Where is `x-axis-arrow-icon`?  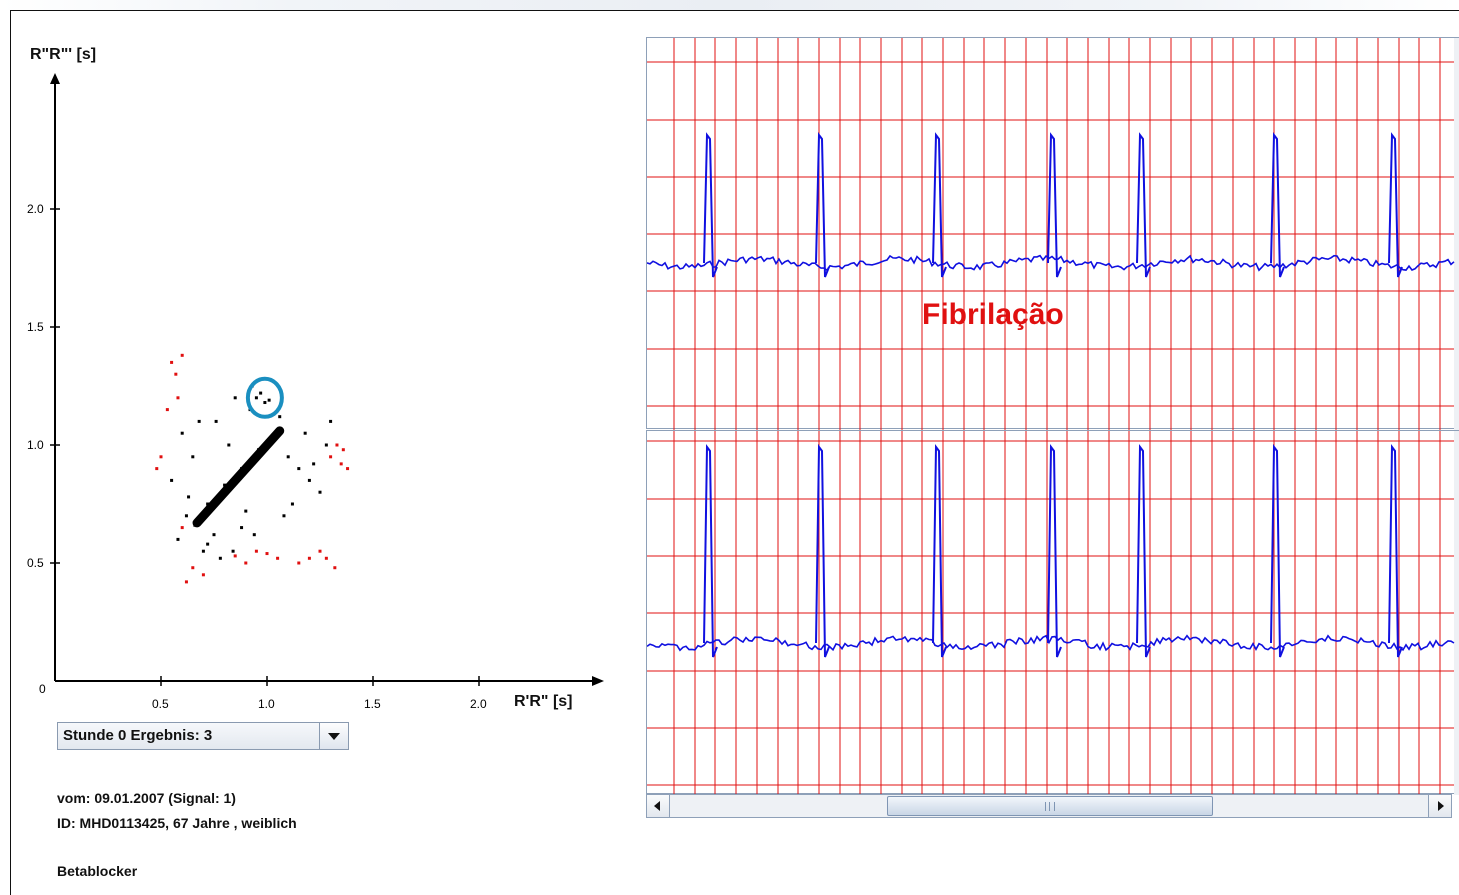
x-axis-arrow-icon is located at coordinates (598, 681).